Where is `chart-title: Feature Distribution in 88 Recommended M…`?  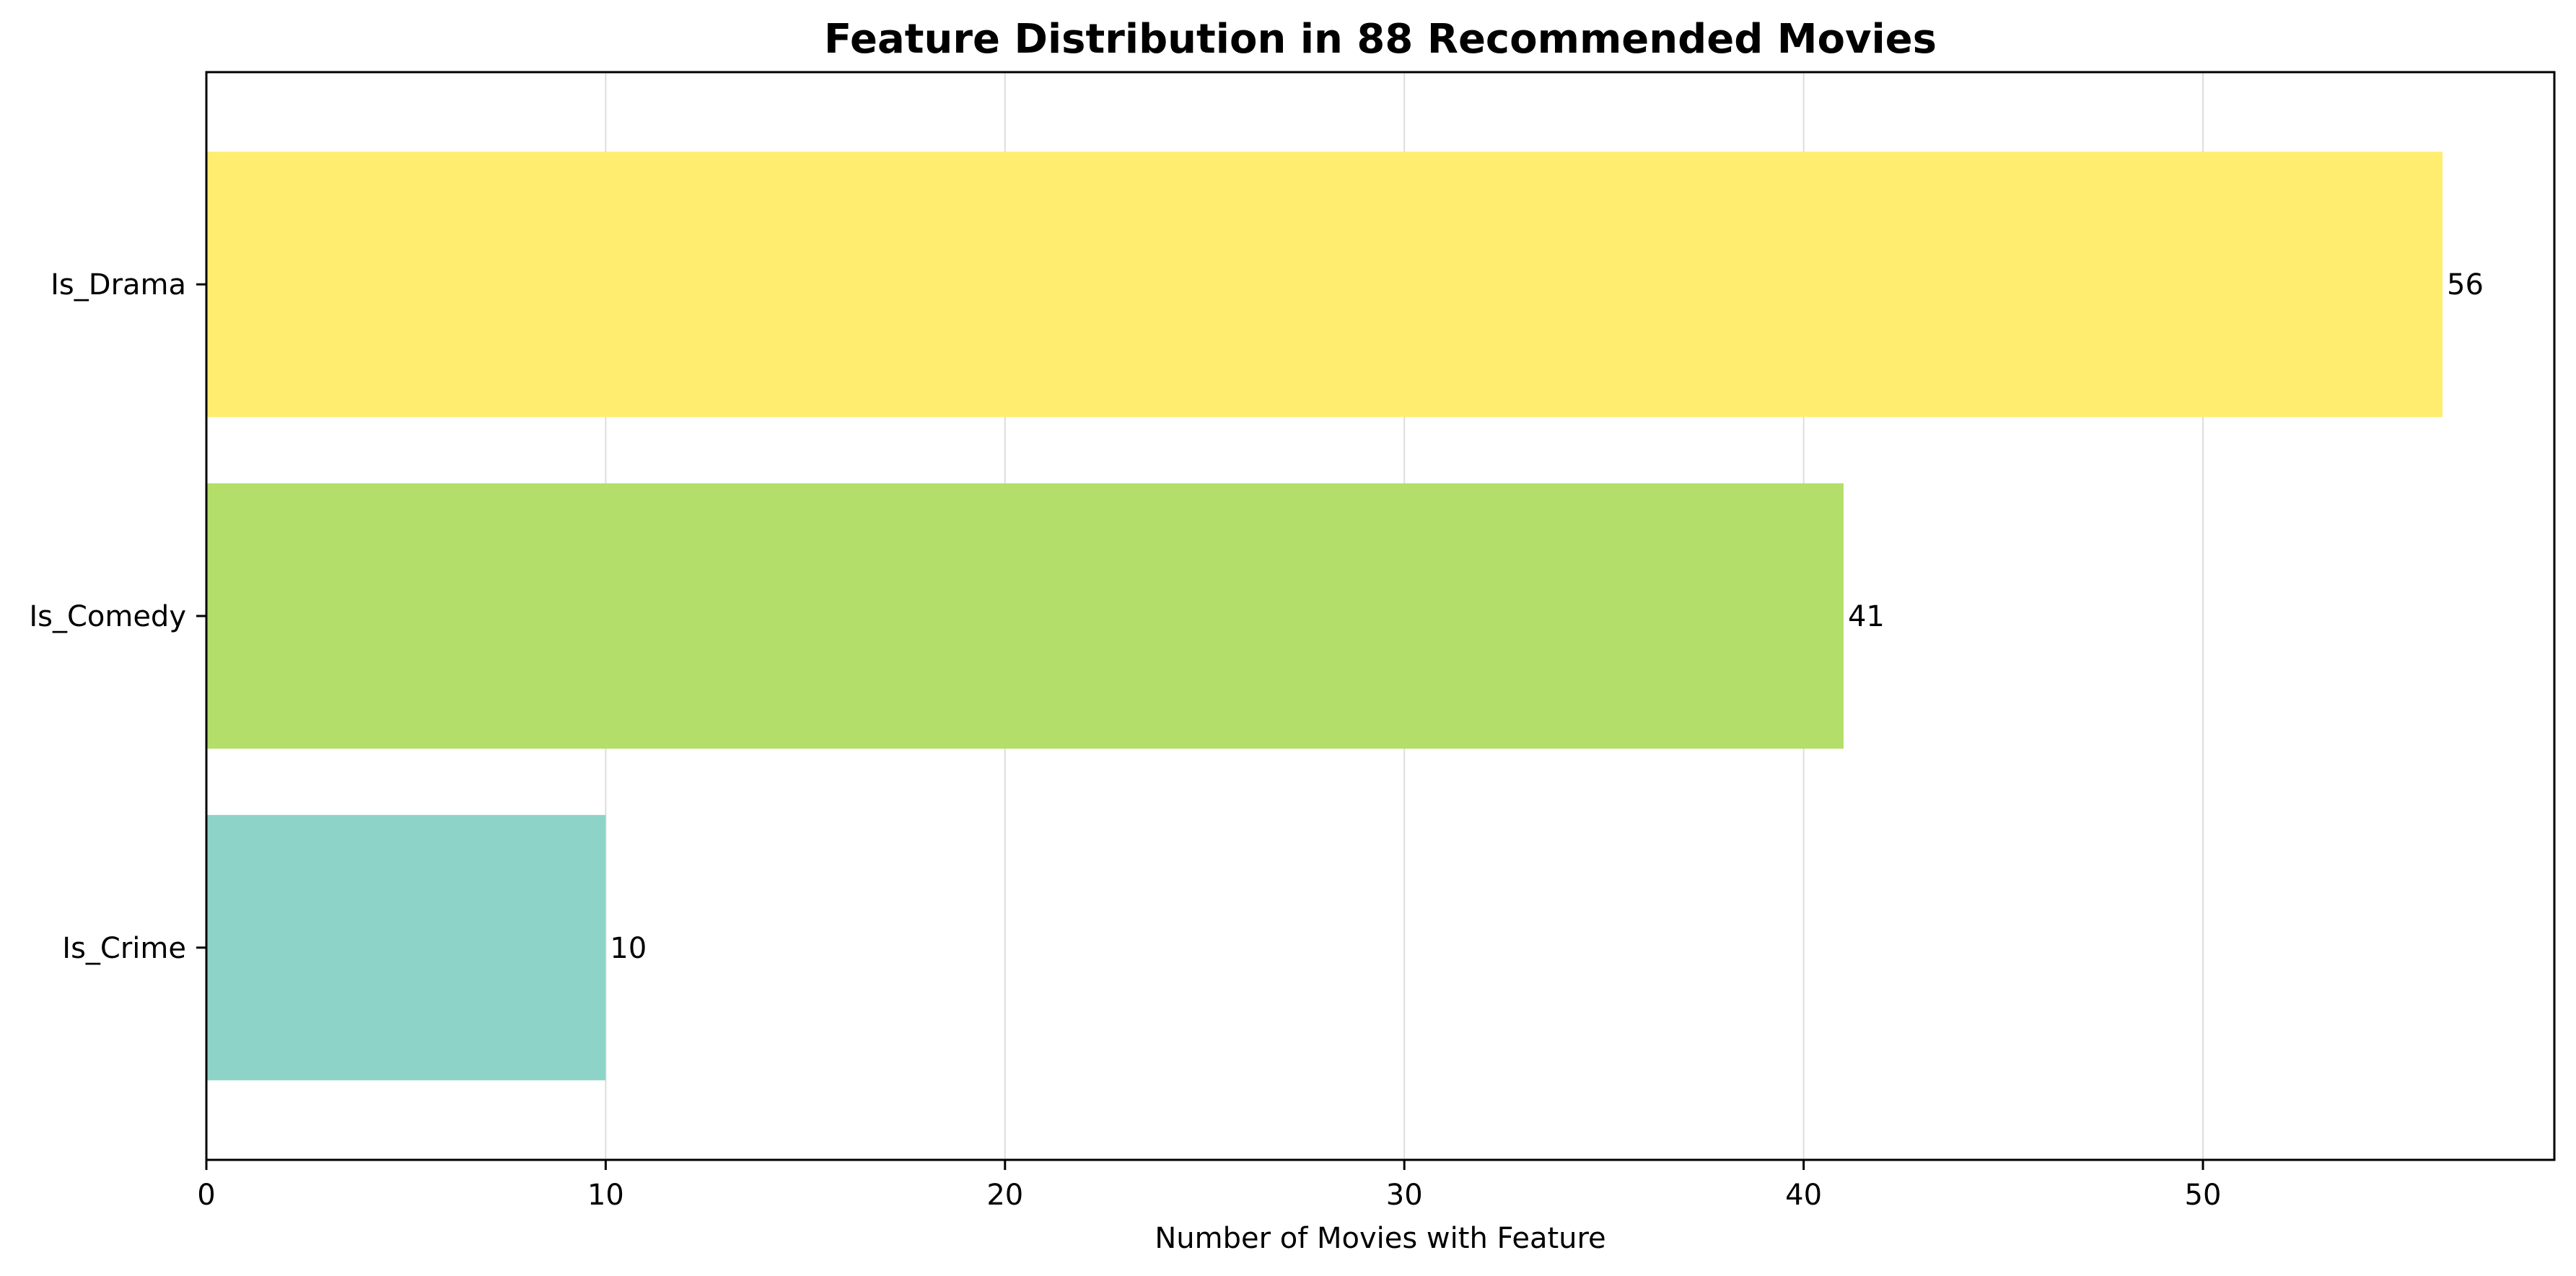
chart-title: Feature Distribution in 88 Recommended M… is located at coordinates (1380, 40).